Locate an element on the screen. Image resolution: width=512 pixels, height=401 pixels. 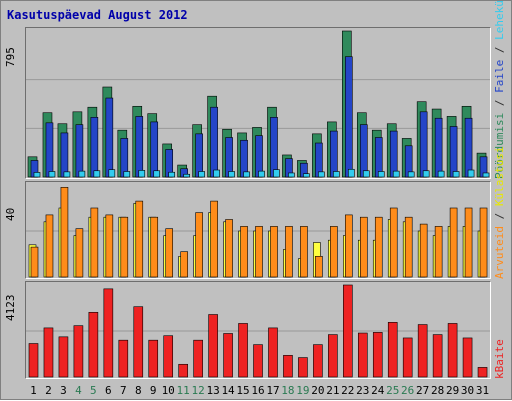
x-tick-label: 5 is located at coordinates (93, 390).